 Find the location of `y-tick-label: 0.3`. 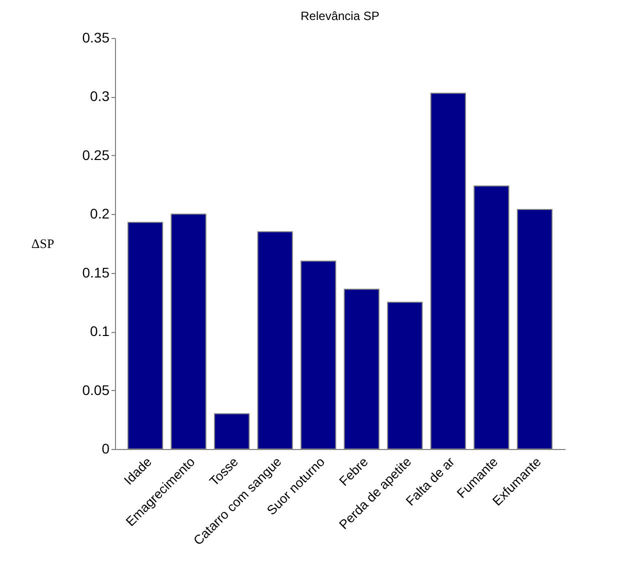

y-tick-label: 0.3 is located at coordinates (100, 96).